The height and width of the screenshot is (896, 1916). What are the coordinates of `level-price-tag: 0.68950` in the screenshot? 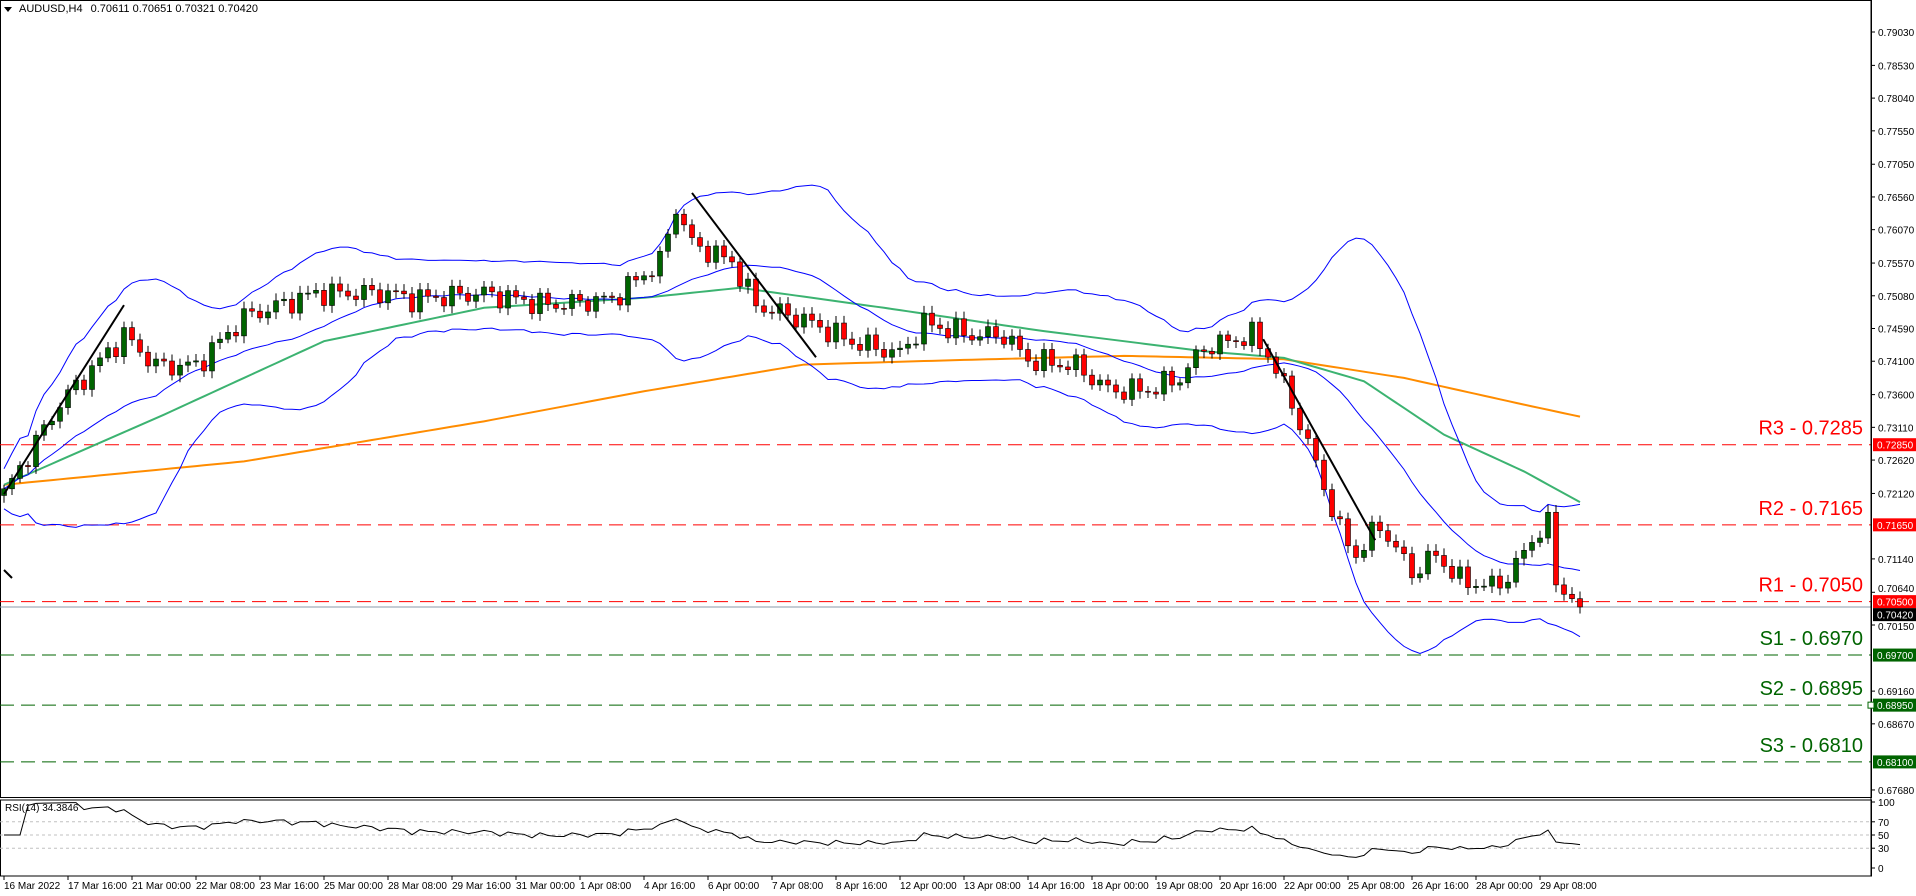 It's located at (1895, 706).